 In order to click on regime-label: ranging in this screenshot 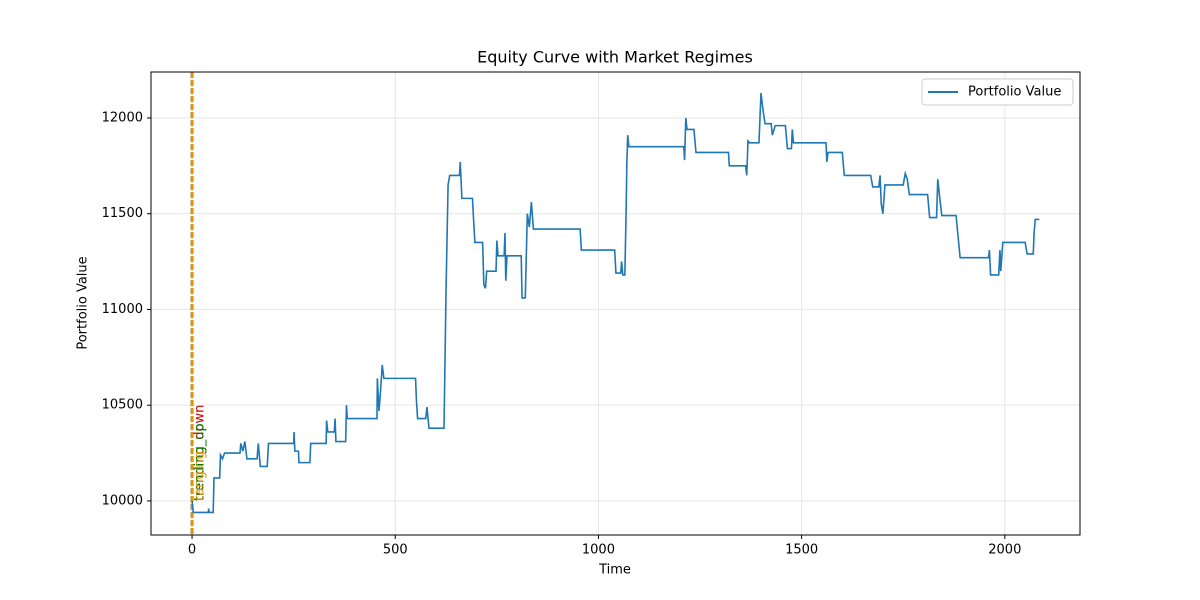, I will do `click(200, 476)`.